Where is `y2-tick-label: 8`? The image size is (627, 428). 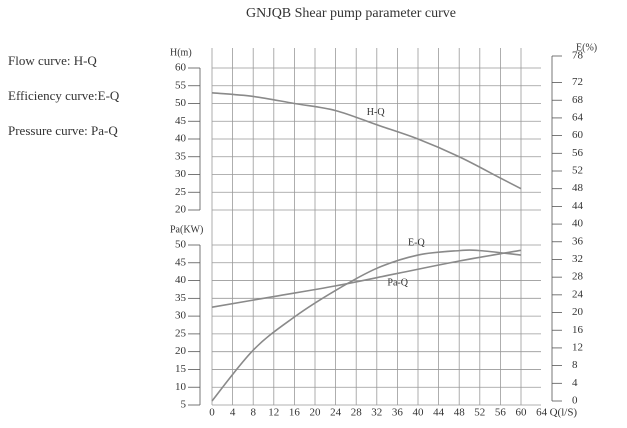
y2-tick-label: 8 is located at coordinates (575, 365).